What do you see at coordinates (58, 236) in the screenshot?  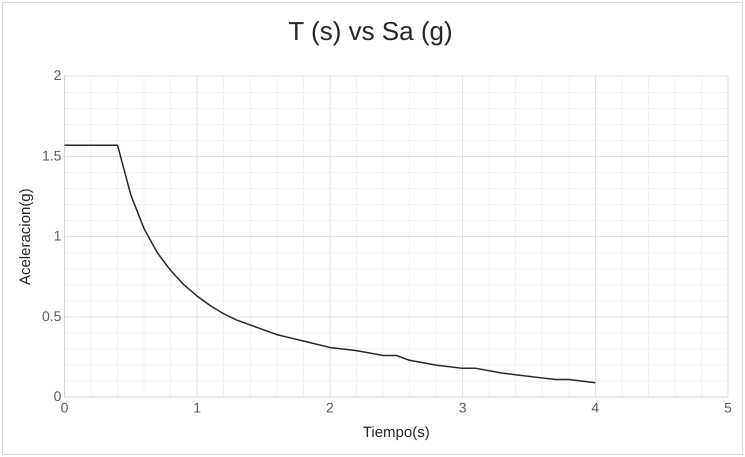 I see `y-tick-label: 1` at bounding box center [58, 236].